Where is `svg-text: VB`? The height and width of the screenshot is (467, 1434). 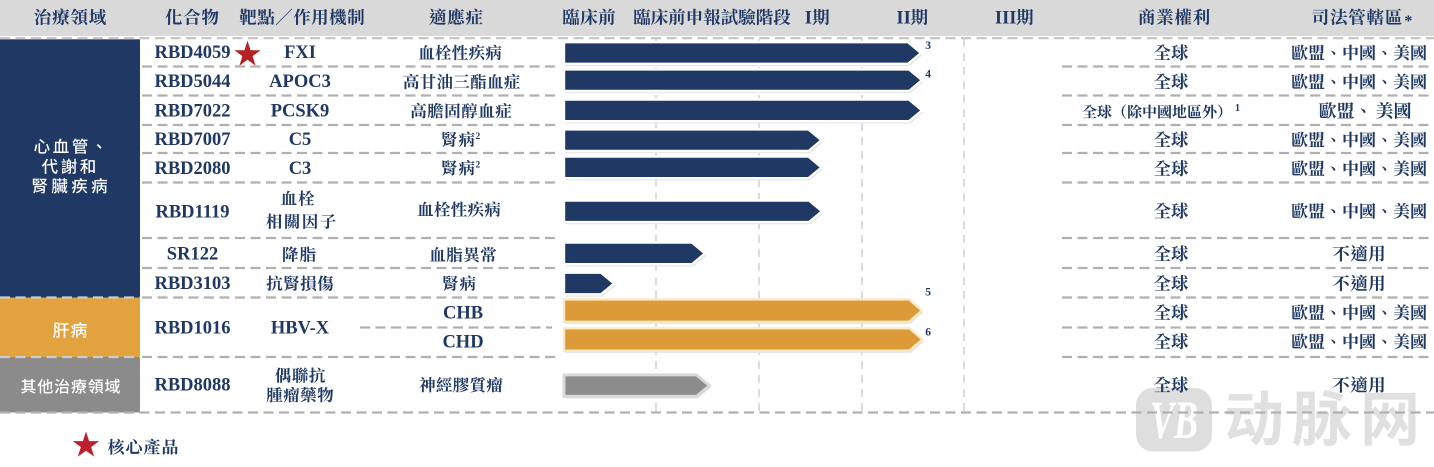
svg-text: VB is located at coordinates (1174, 420).